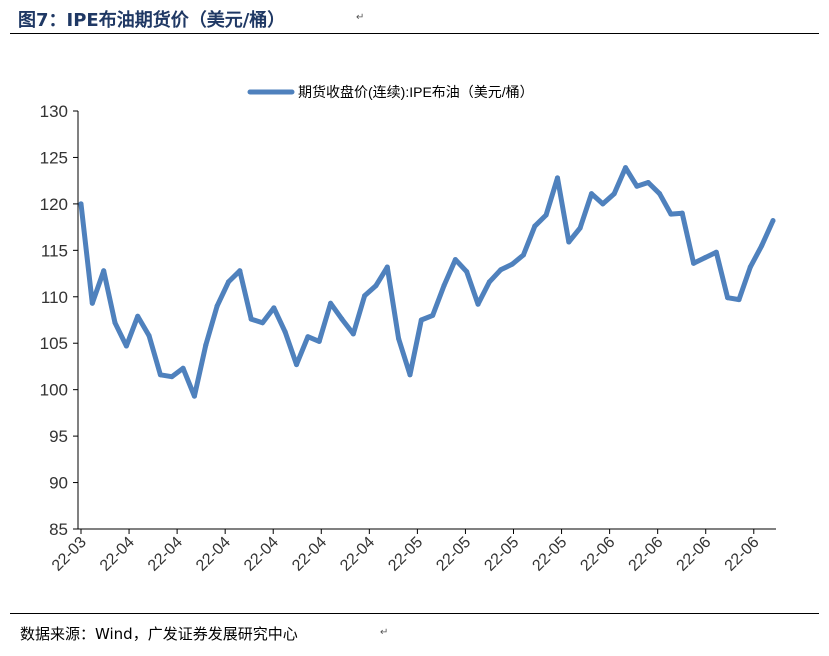 The width and height of the screenshot is (829, 656). What do you see at coordinates (54, 343) in the screenshot?
I see `y-tick-label: 105` at bounding box center [54, 343].